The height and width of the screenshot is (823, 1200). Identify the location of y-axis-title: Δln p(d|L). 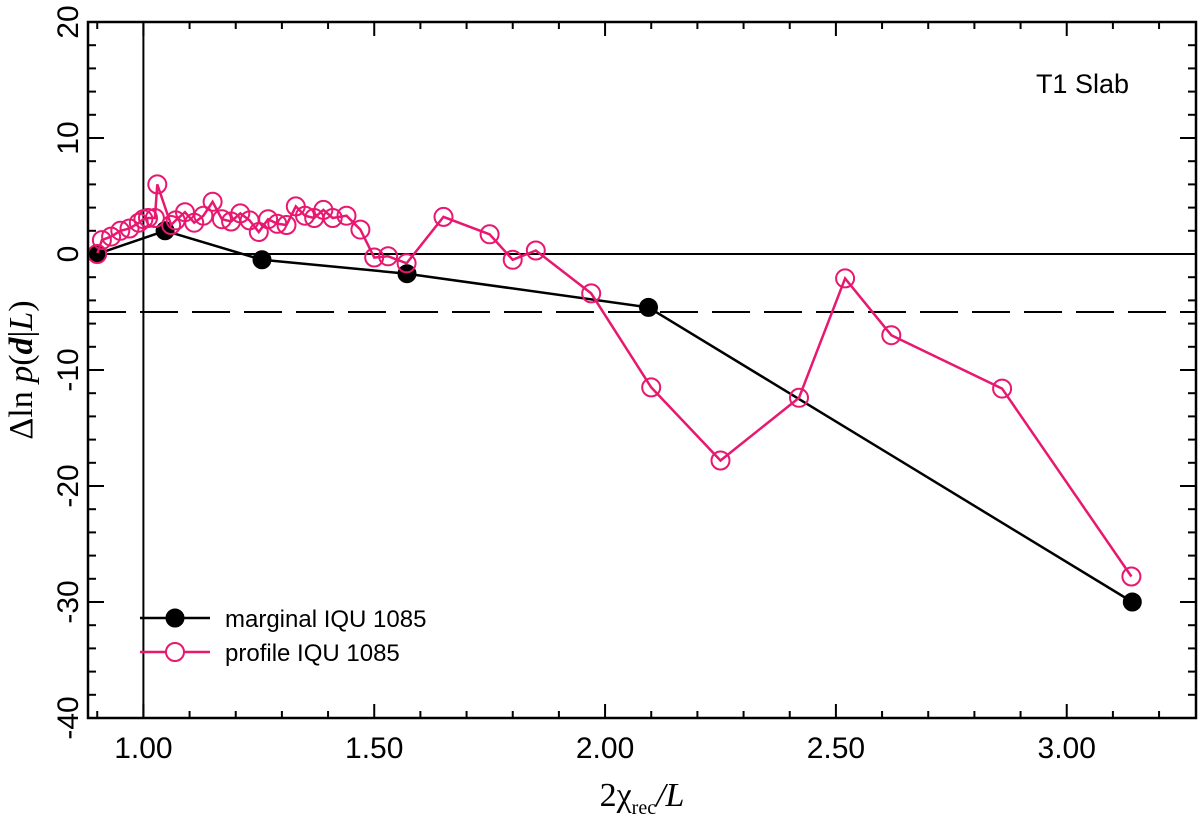
(21, 369).